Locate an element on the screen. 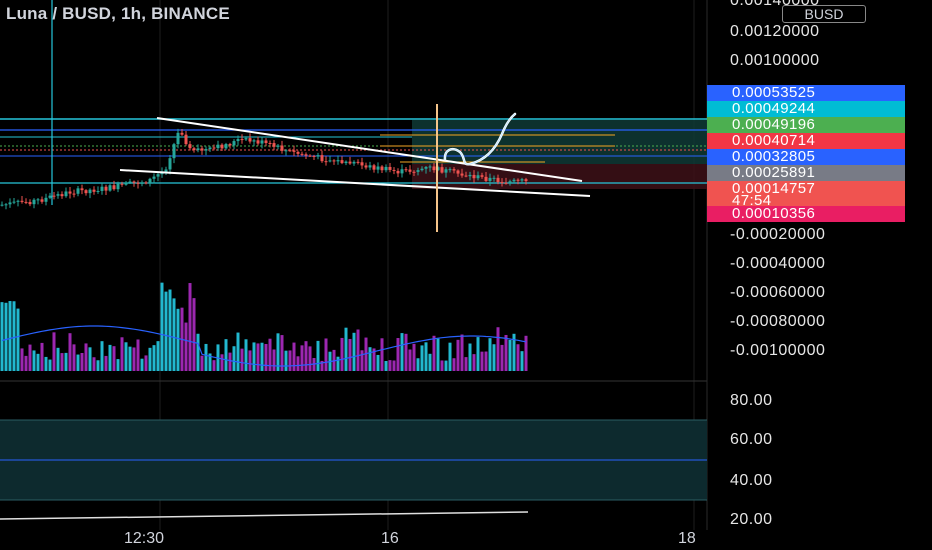 Image resolution: width=932 pixels, height=550 pixels. currency-tag: BUSD is located at coordinates (824, 14).